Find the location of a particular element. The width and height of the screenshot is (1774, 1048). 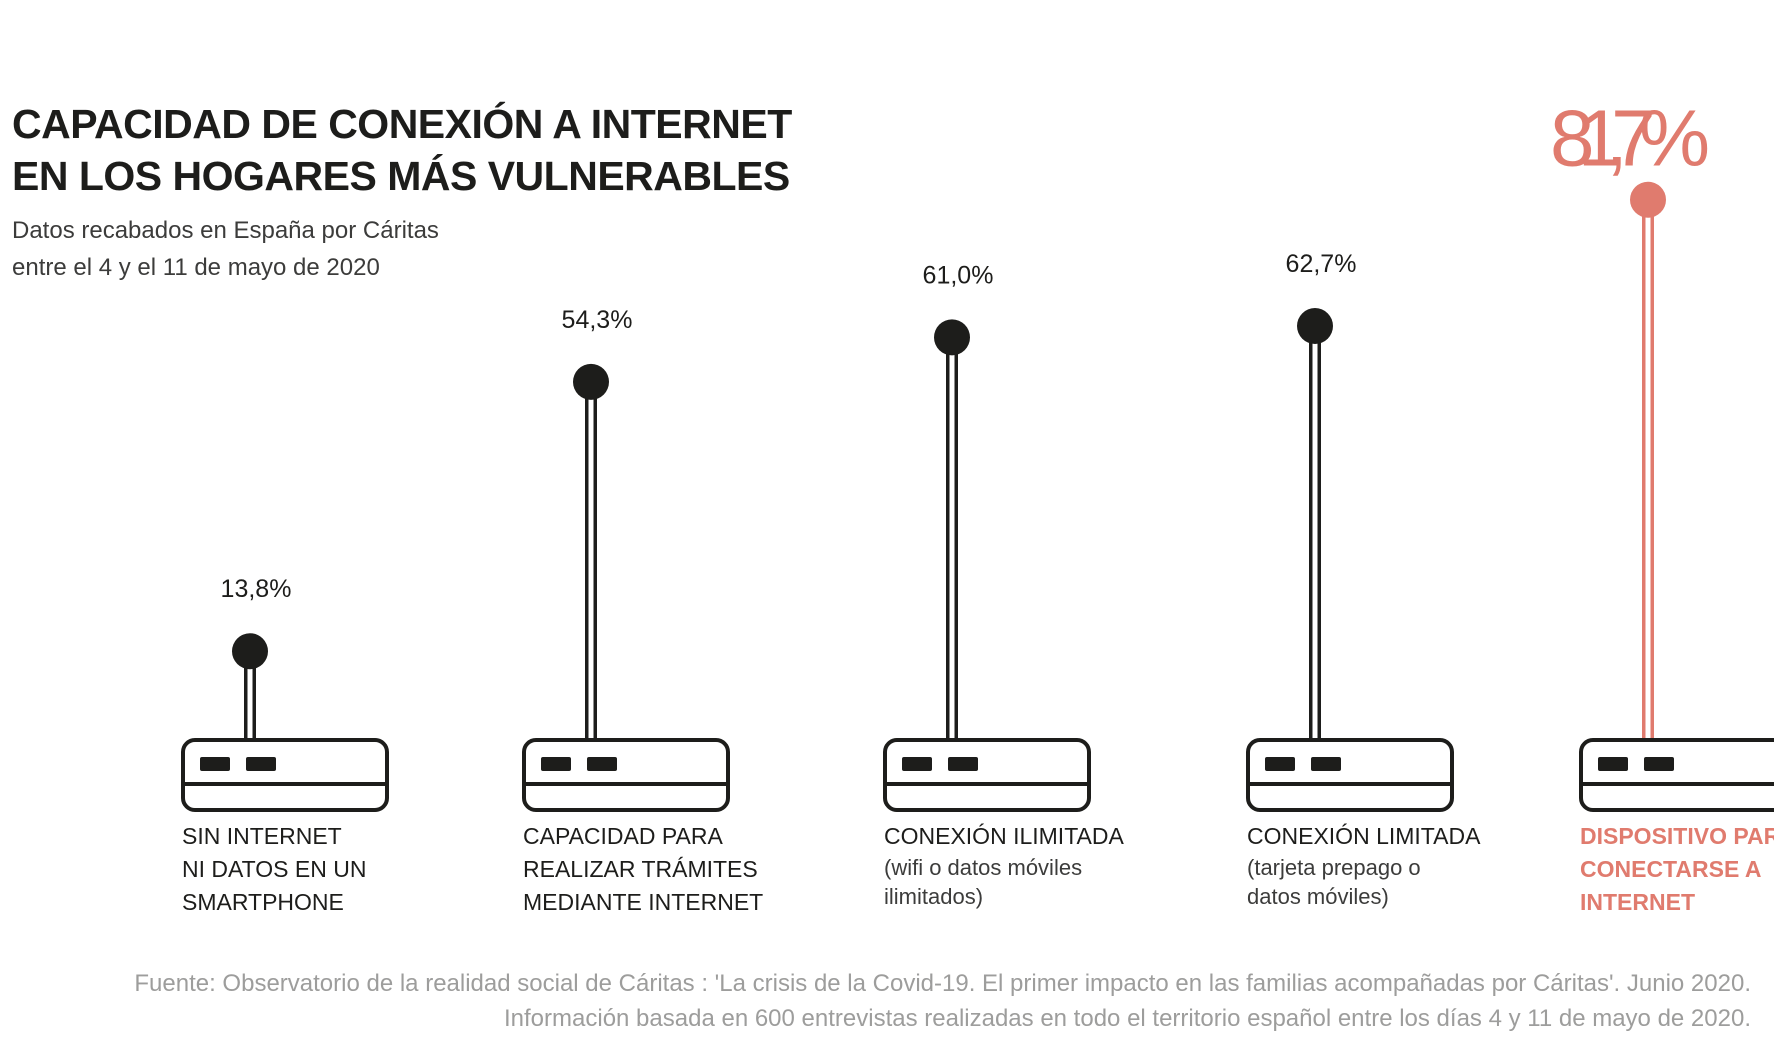

category-group: 62,7% is located at coordinates (1350, 531).